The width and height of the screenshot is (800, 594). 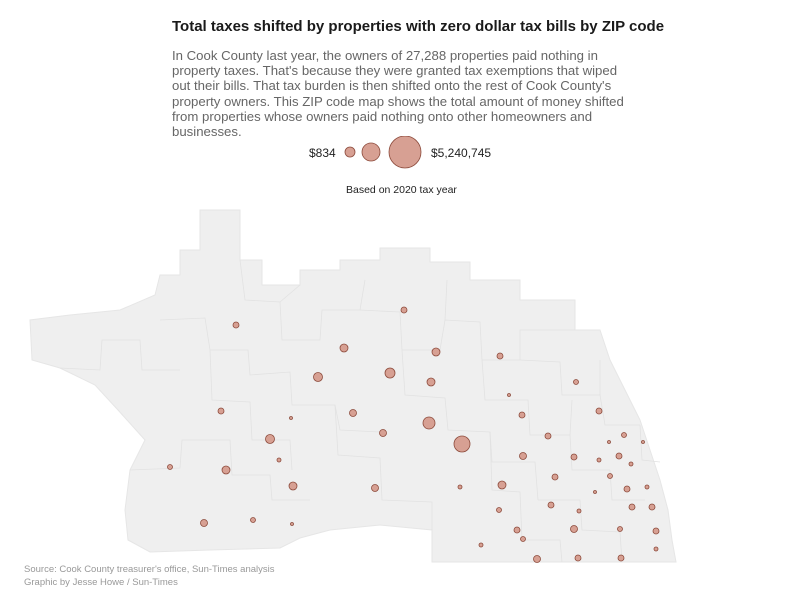 I want to click on tax-year-note: Based on 2020 tax year, so click(x=401, y=190).